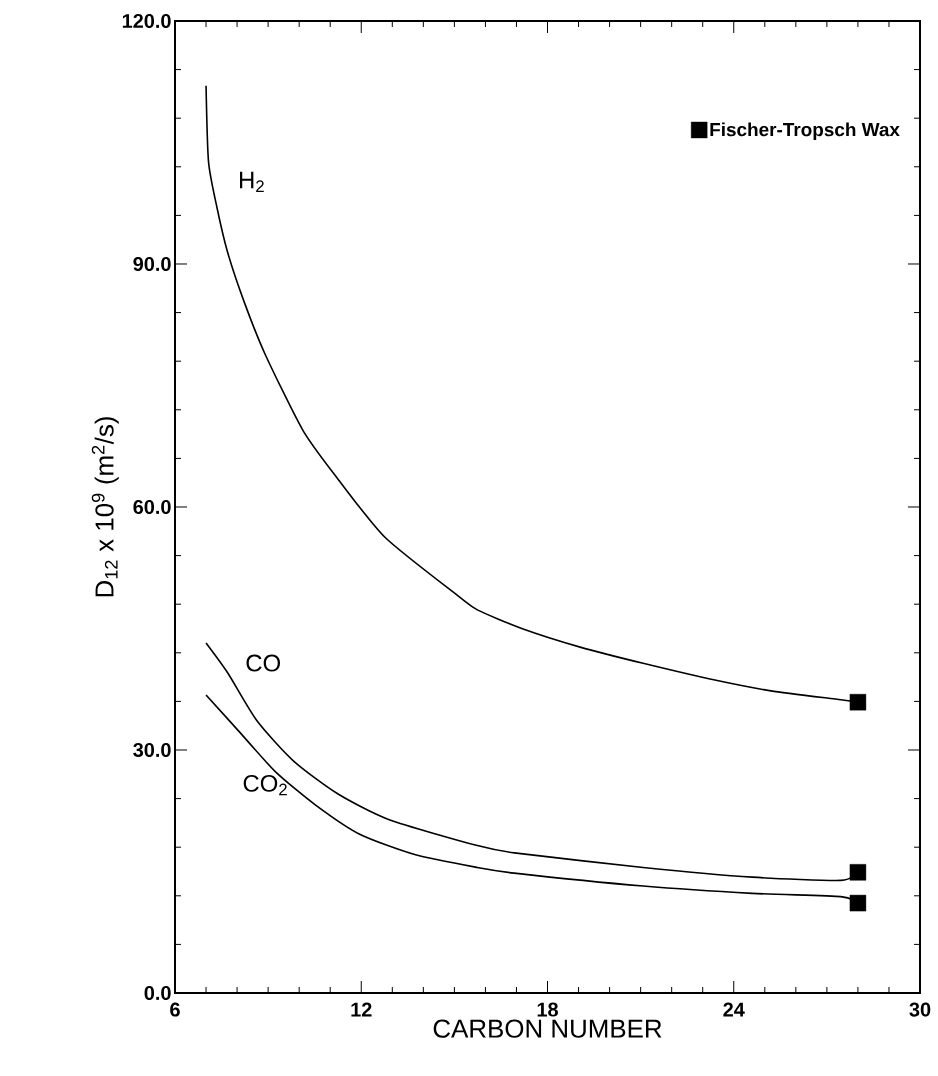  I want to click on x-tick-label: 6, so click(175, 1009).